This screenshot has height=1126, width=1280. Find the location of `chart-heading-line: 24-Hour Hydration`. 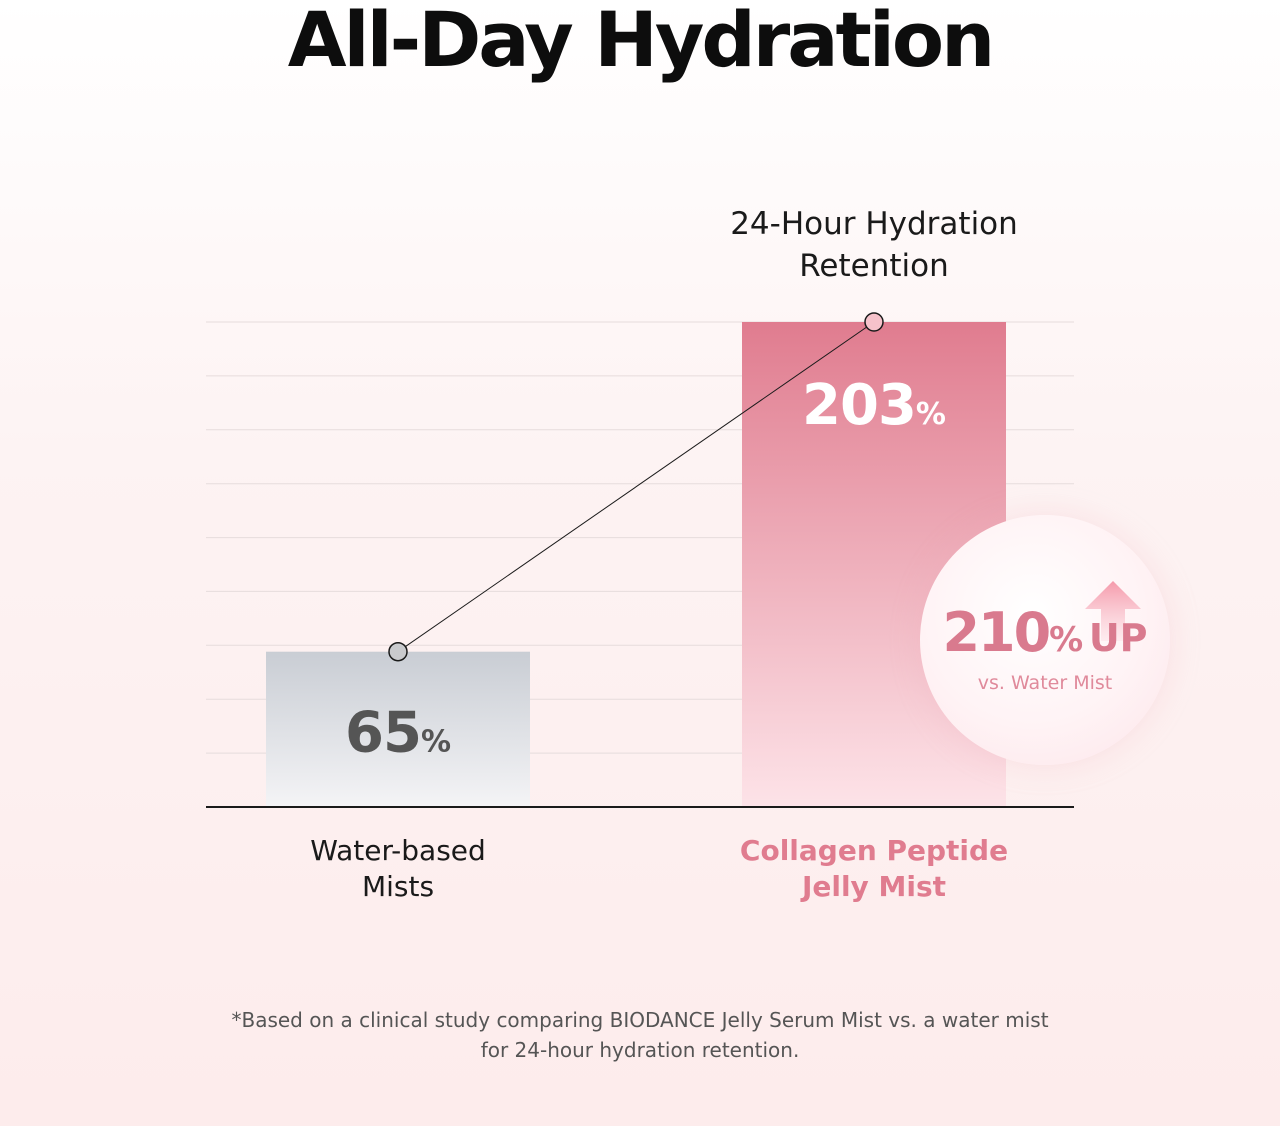

chart-heading-line: 24-Hour Hydration is located at coordinates (874, 224).